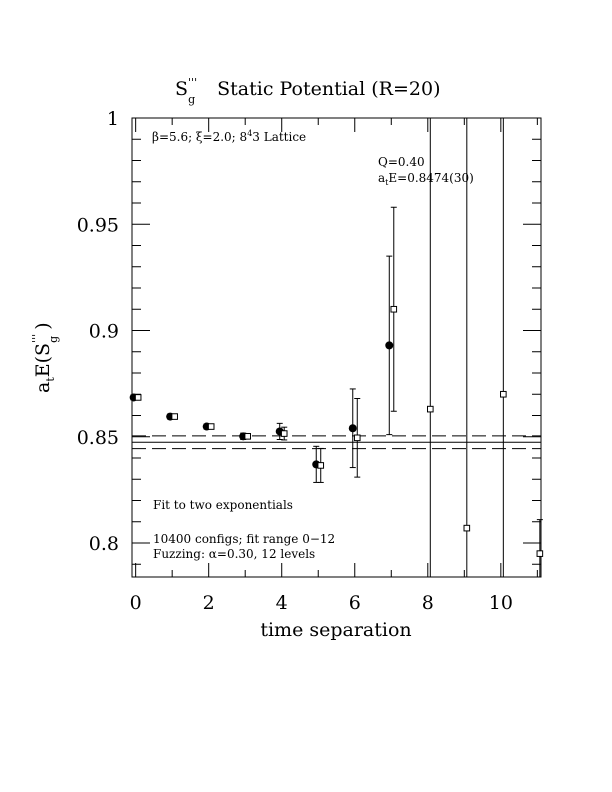 This screenshot has height=792, width=612. Describe the element at coordinates (209, 603) in the screenshot. I see `x-tick-label: 2` at that location.